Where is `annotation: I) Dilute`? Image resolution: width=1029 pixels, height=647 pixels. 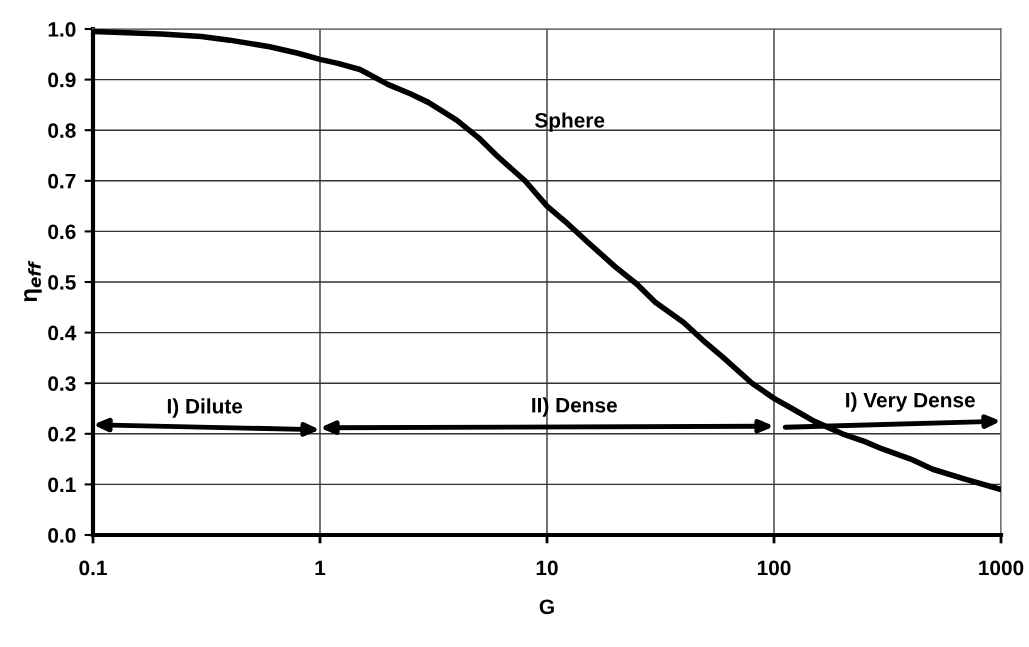
annotation: I) Dilute is located at coordinates (205, 408).